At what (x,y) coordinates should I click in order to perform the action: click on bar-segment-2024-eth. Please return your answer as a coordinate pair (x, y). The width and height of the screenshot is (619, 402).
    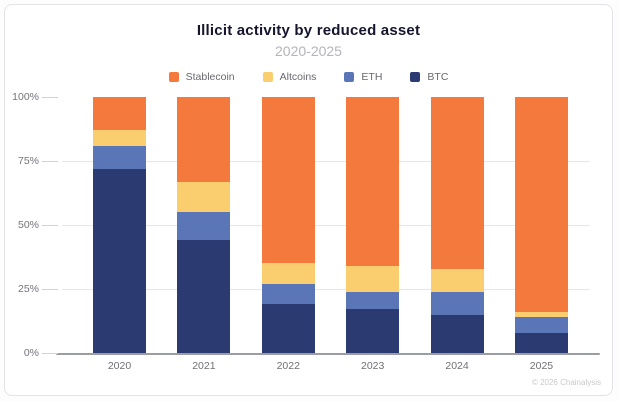
    Looking at the image, I should click on (457, 303).